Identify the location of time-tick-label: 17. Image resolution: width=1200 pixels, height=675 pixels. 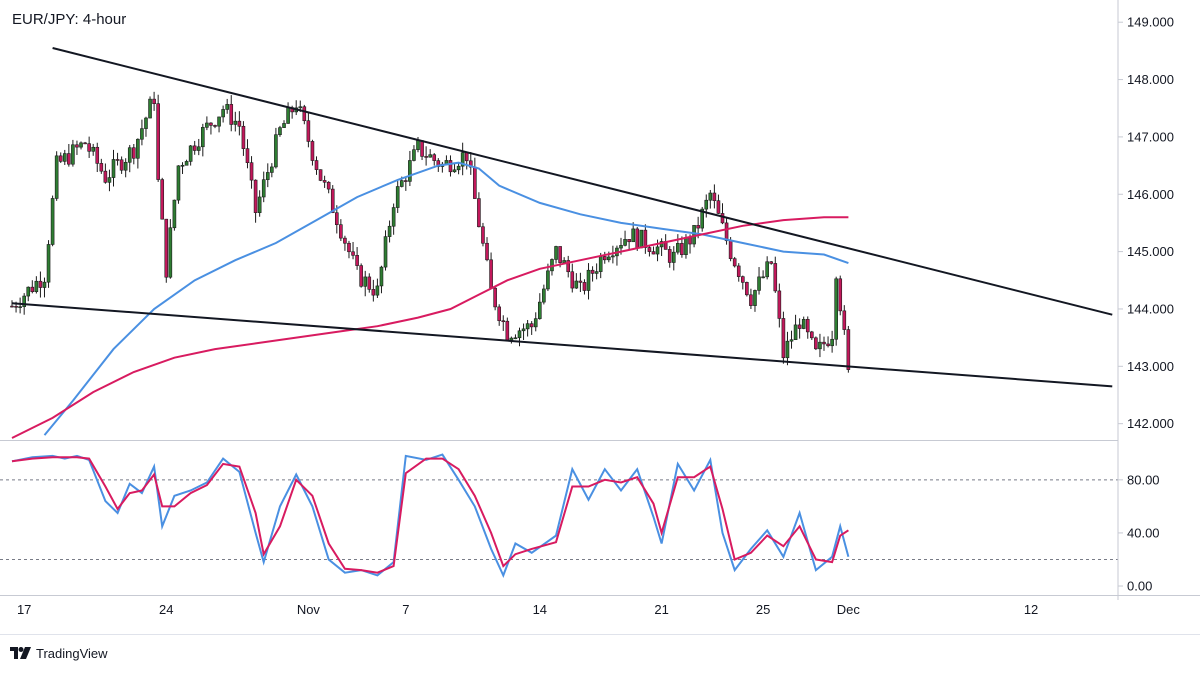
(24, 609).